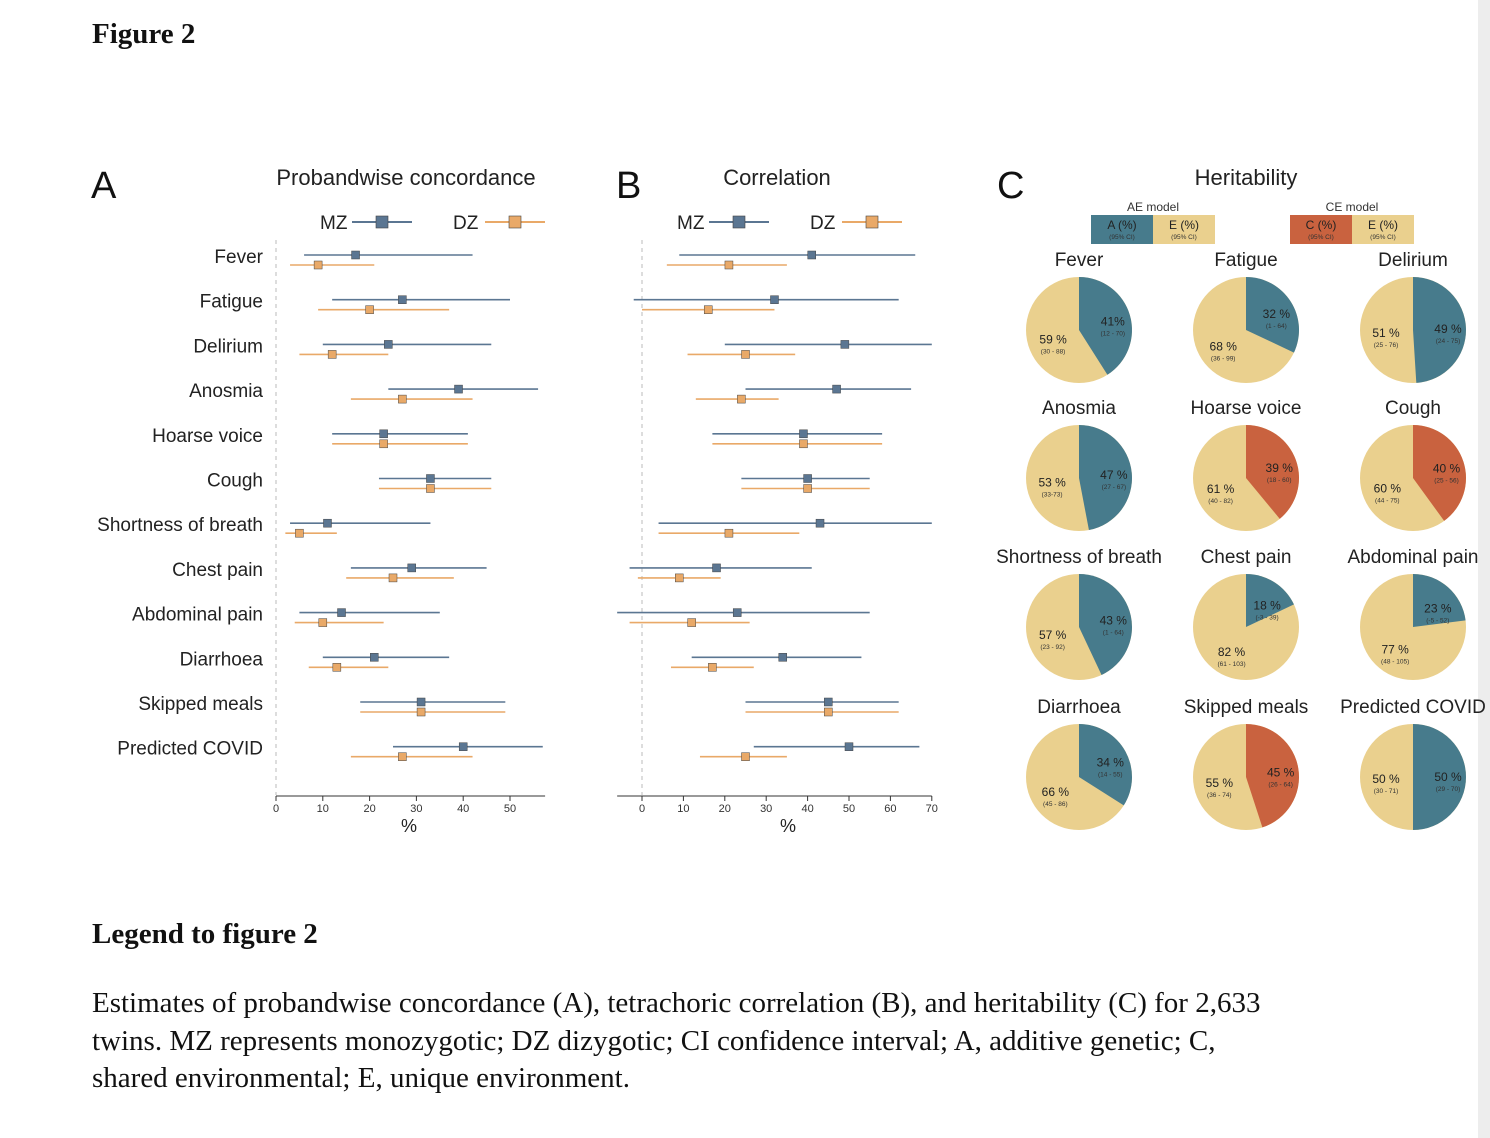 The height and width of the screenshot is (1138, 1490). I want to click on category-label: Abdominal pain, so click(197, 615).